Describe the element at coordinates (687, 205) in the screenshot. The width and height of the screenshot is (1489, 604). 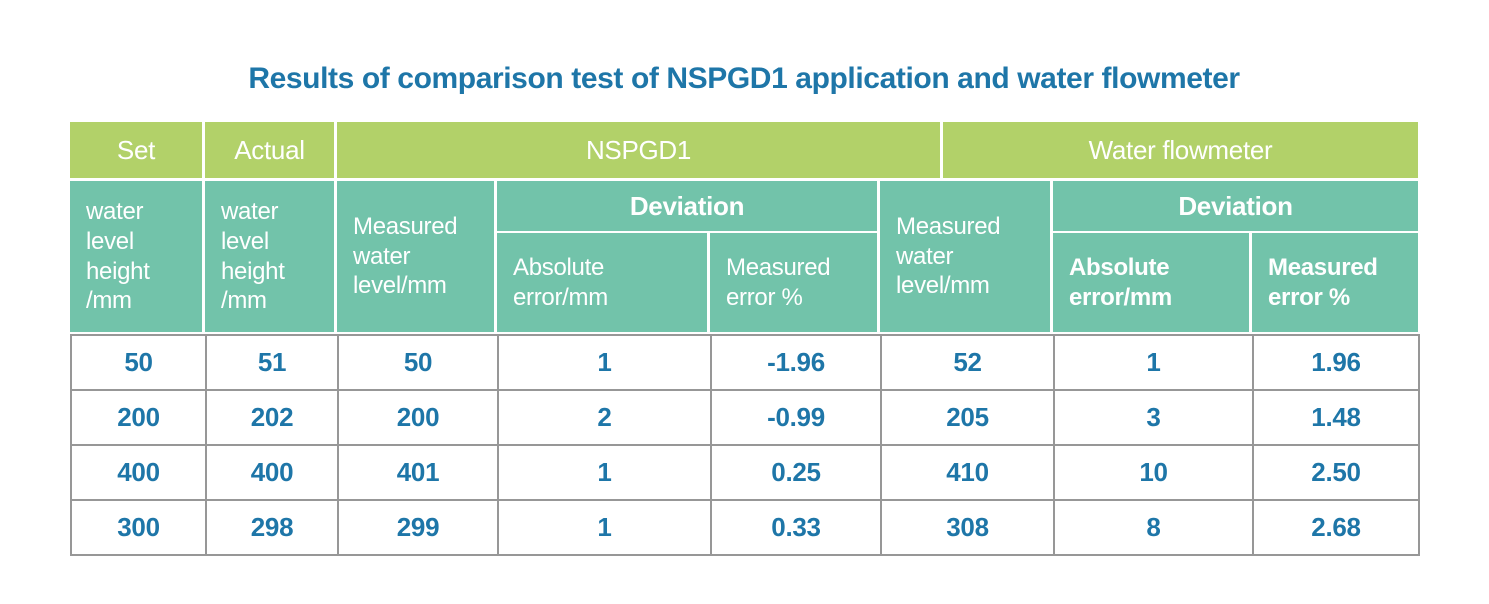
I see `nspgd1-deviation-label: Deviation` at that location.